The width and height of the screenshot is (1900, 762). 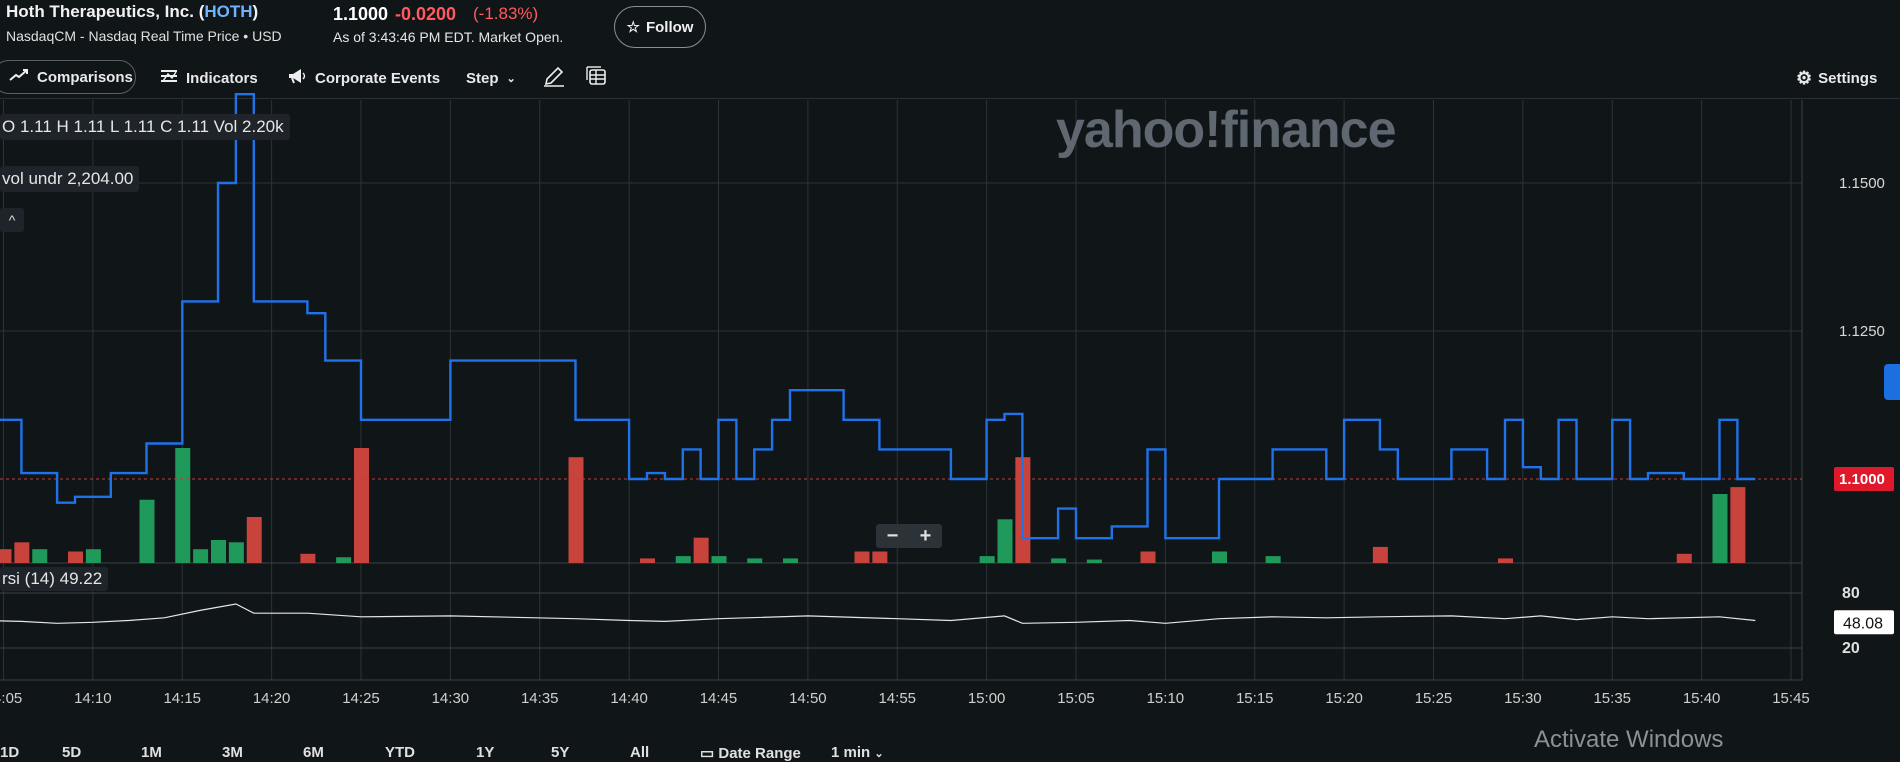 What do you see at coordinates (1862, 183) in the screenshot?
I see `y-tick-label: 1.1500` at bounding box center [1862, 183].